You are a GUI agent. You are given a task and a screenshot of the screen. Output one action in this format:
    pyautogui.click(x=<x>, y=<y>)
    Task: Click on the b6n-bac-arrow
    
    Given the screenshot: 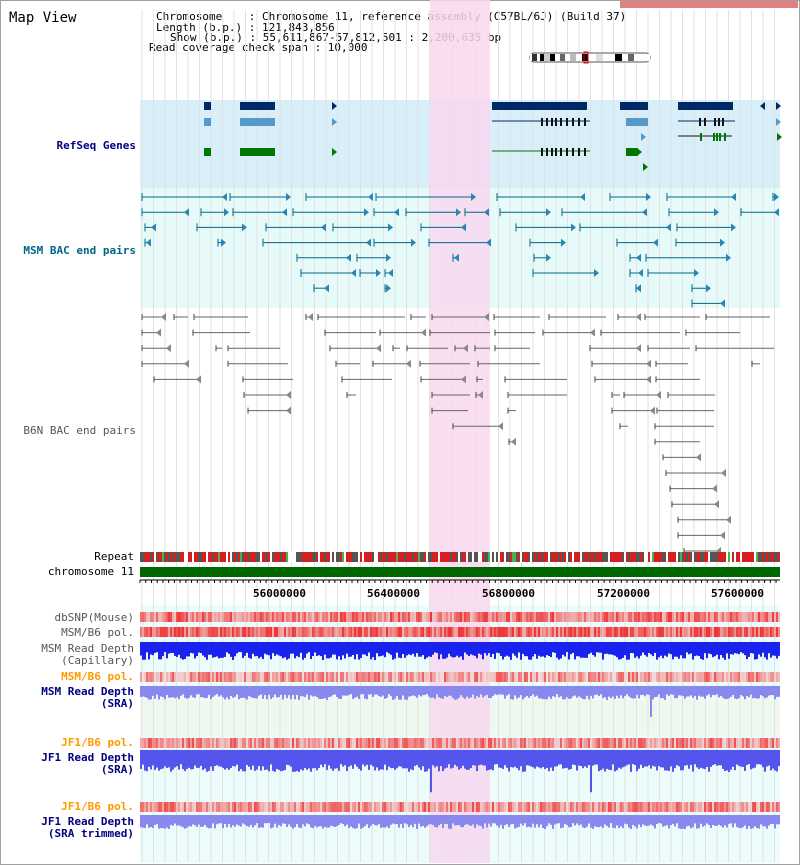 What is the action you would take?
    pyautogui.click(x=423, y=332)
    